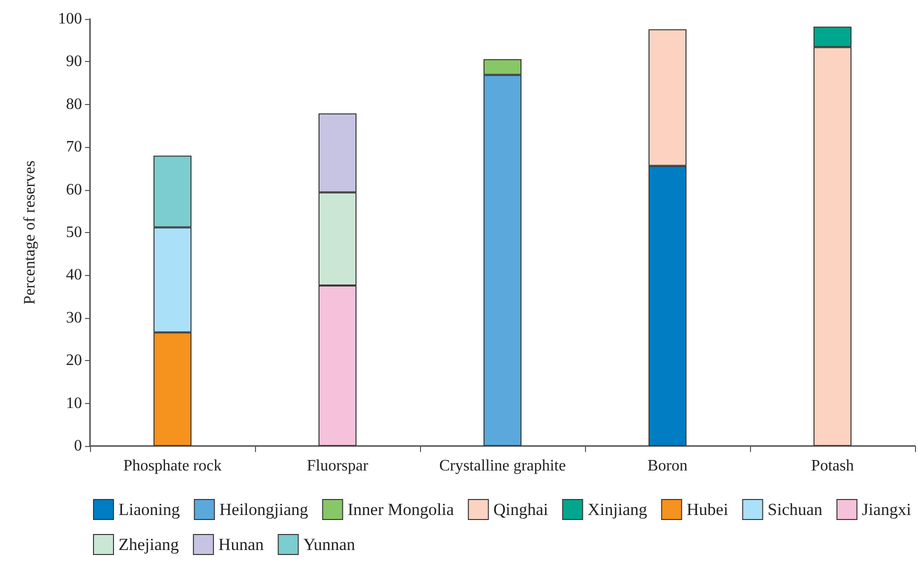 The image size is (919, 566). What do you see at coordinates (149, 509) in the screenshot?
I see `legend-label: Liaoning` at bounding box center [149, 509].